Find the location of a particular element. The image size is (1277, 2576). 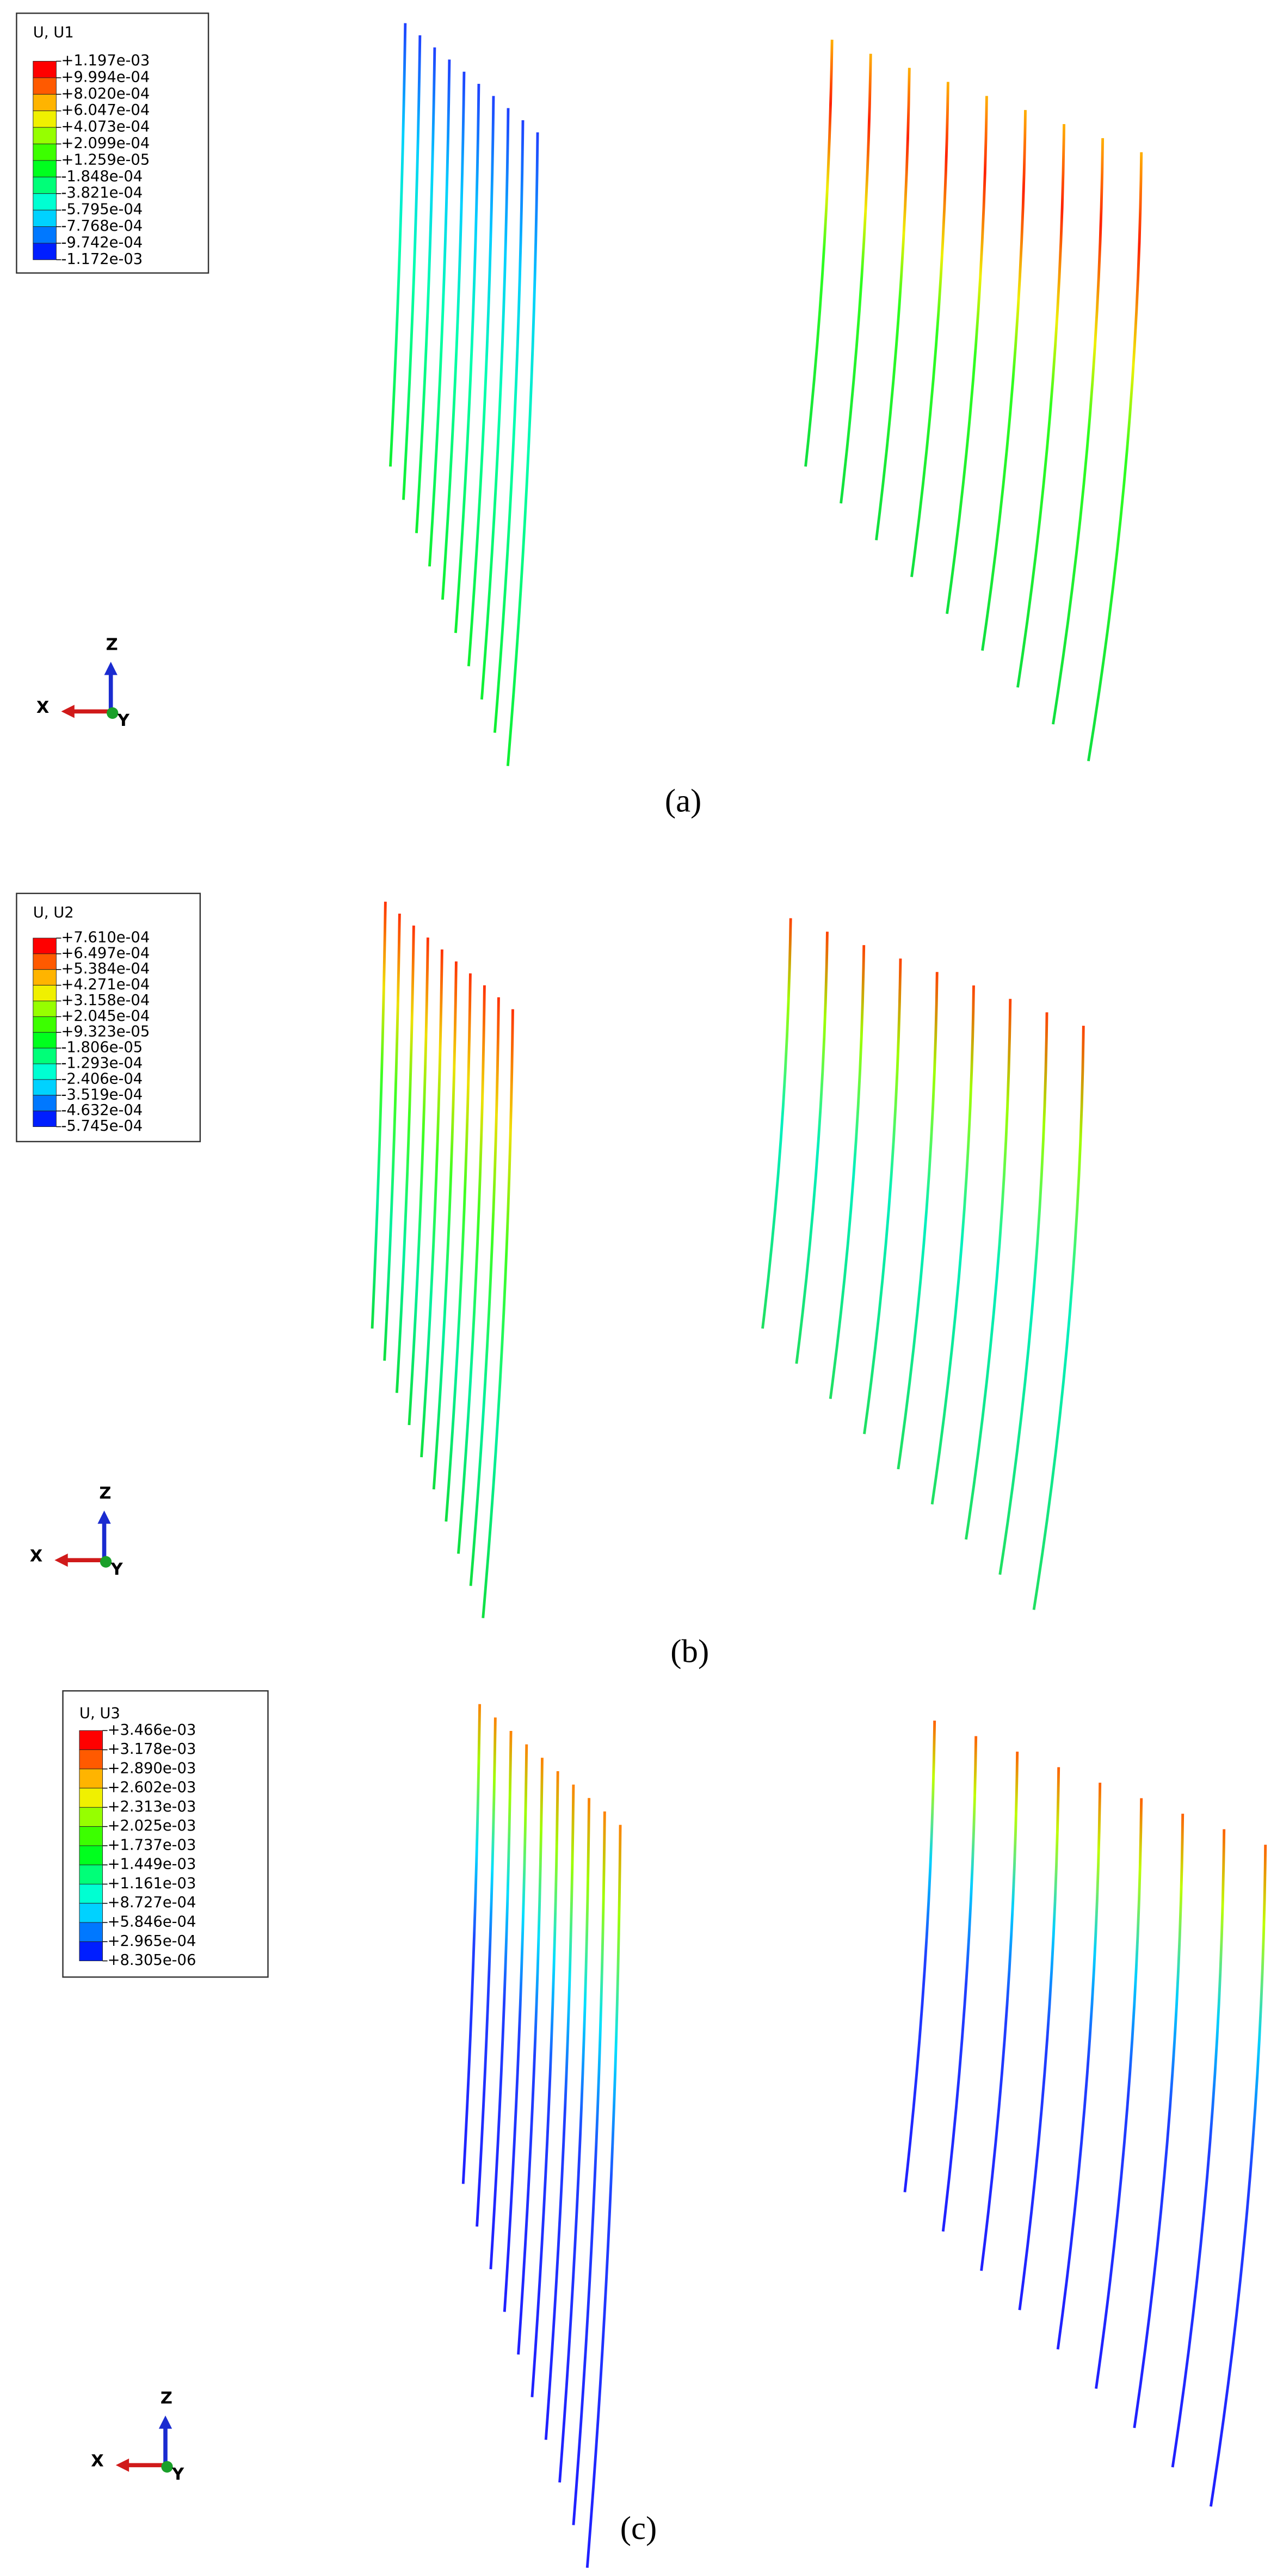

legend-value: +2.890e-03 is located at coordinates (152, 1769).